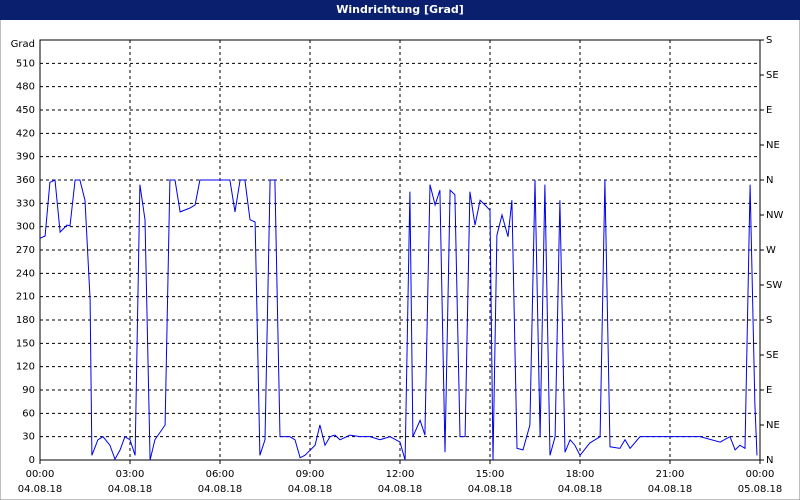 Image resolution: width=800 pixels, height=500 pixels. I want to click on y-tick-label: 330, so click(25, 203).